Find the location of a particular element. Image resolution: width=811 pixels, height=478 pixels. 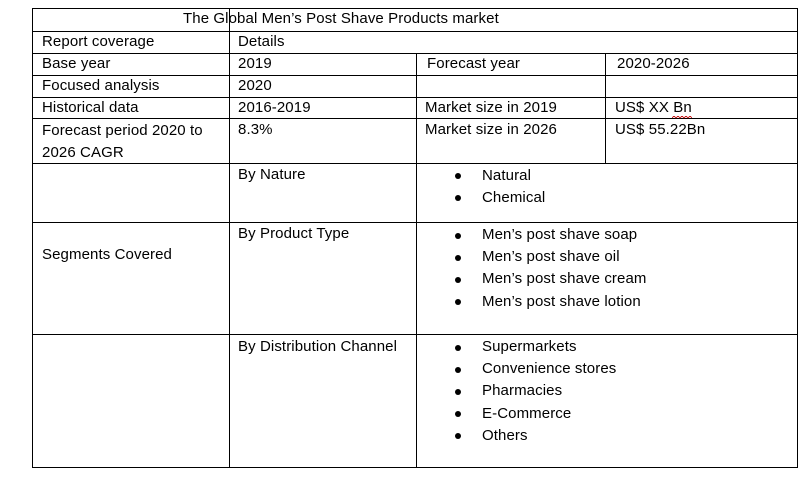

segment-item: Others is located at coordinates (505, 435).